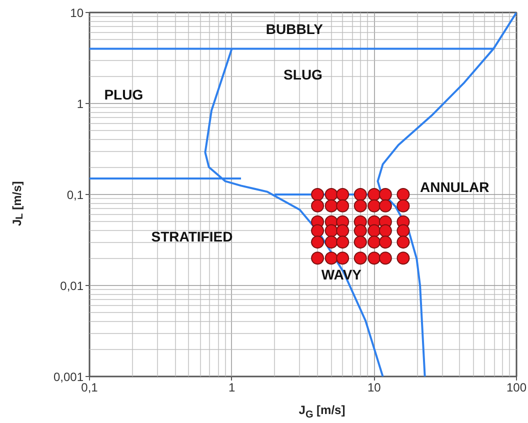 The width and height of the screenshot is (528, 423). I want to click on x-tick-label: 1, so click(232, 387).